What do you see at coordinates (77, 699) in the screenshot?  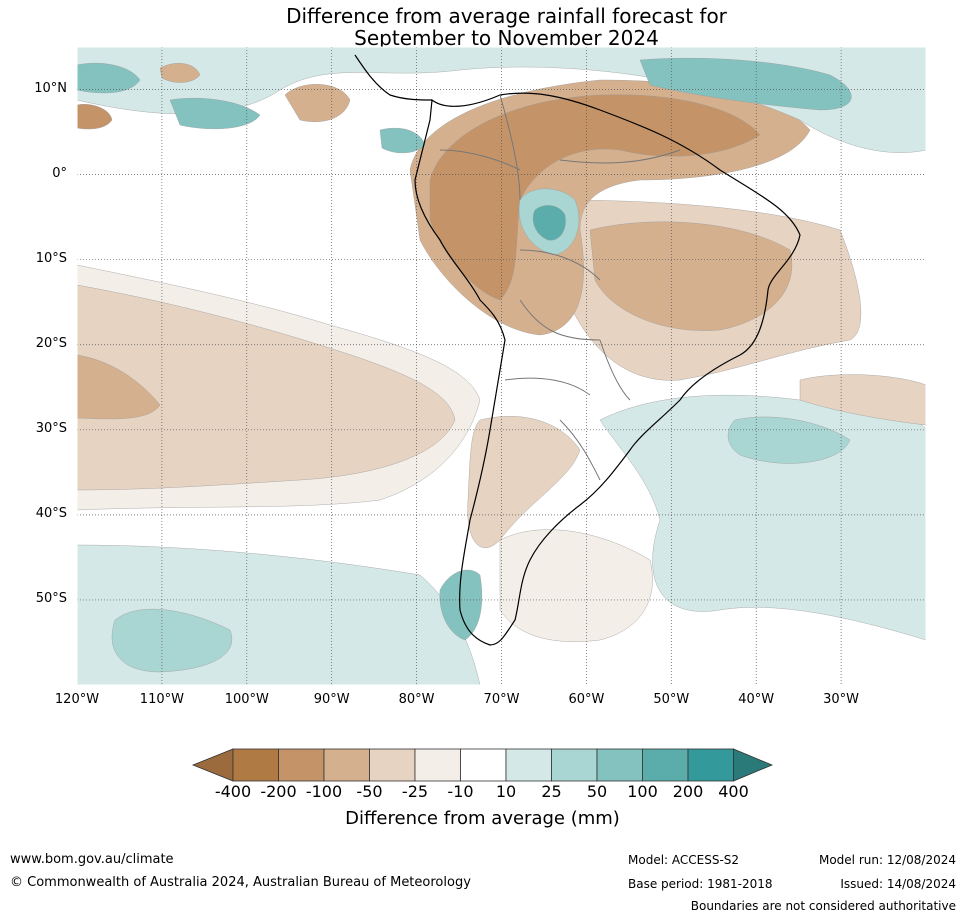 I see `longitude-label: 120°W` at bounding box center [77, 699].